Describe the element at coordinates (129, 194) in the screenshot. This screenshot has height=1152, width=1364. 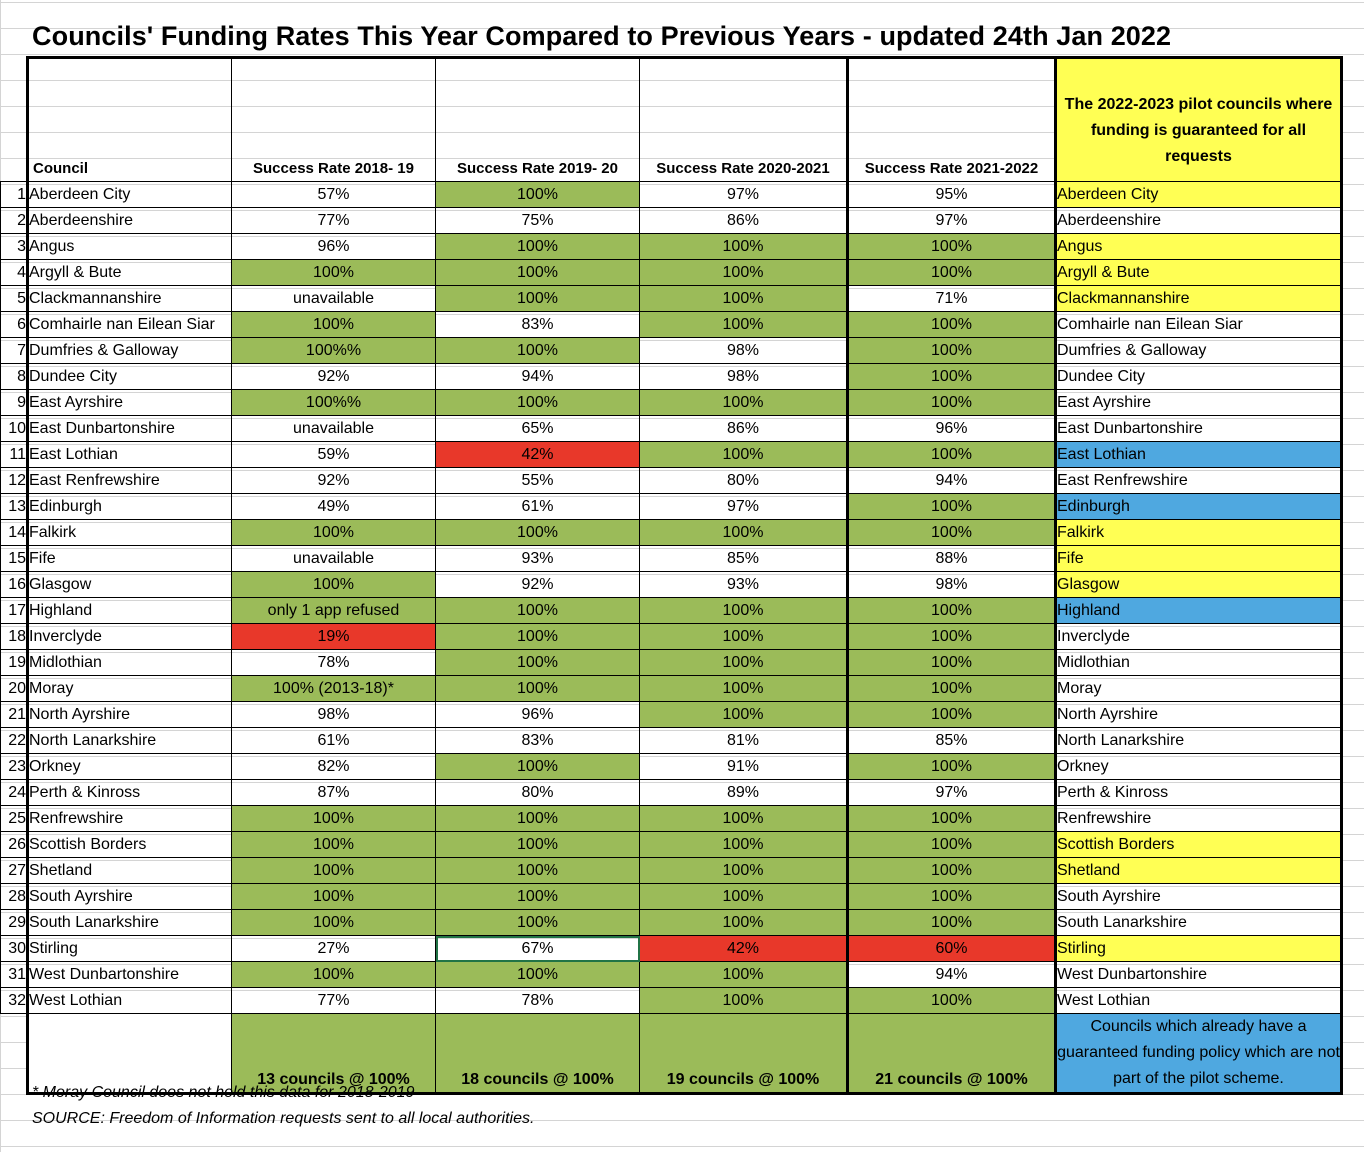
I see `council-name-cell: Aberdeen City` at that location.